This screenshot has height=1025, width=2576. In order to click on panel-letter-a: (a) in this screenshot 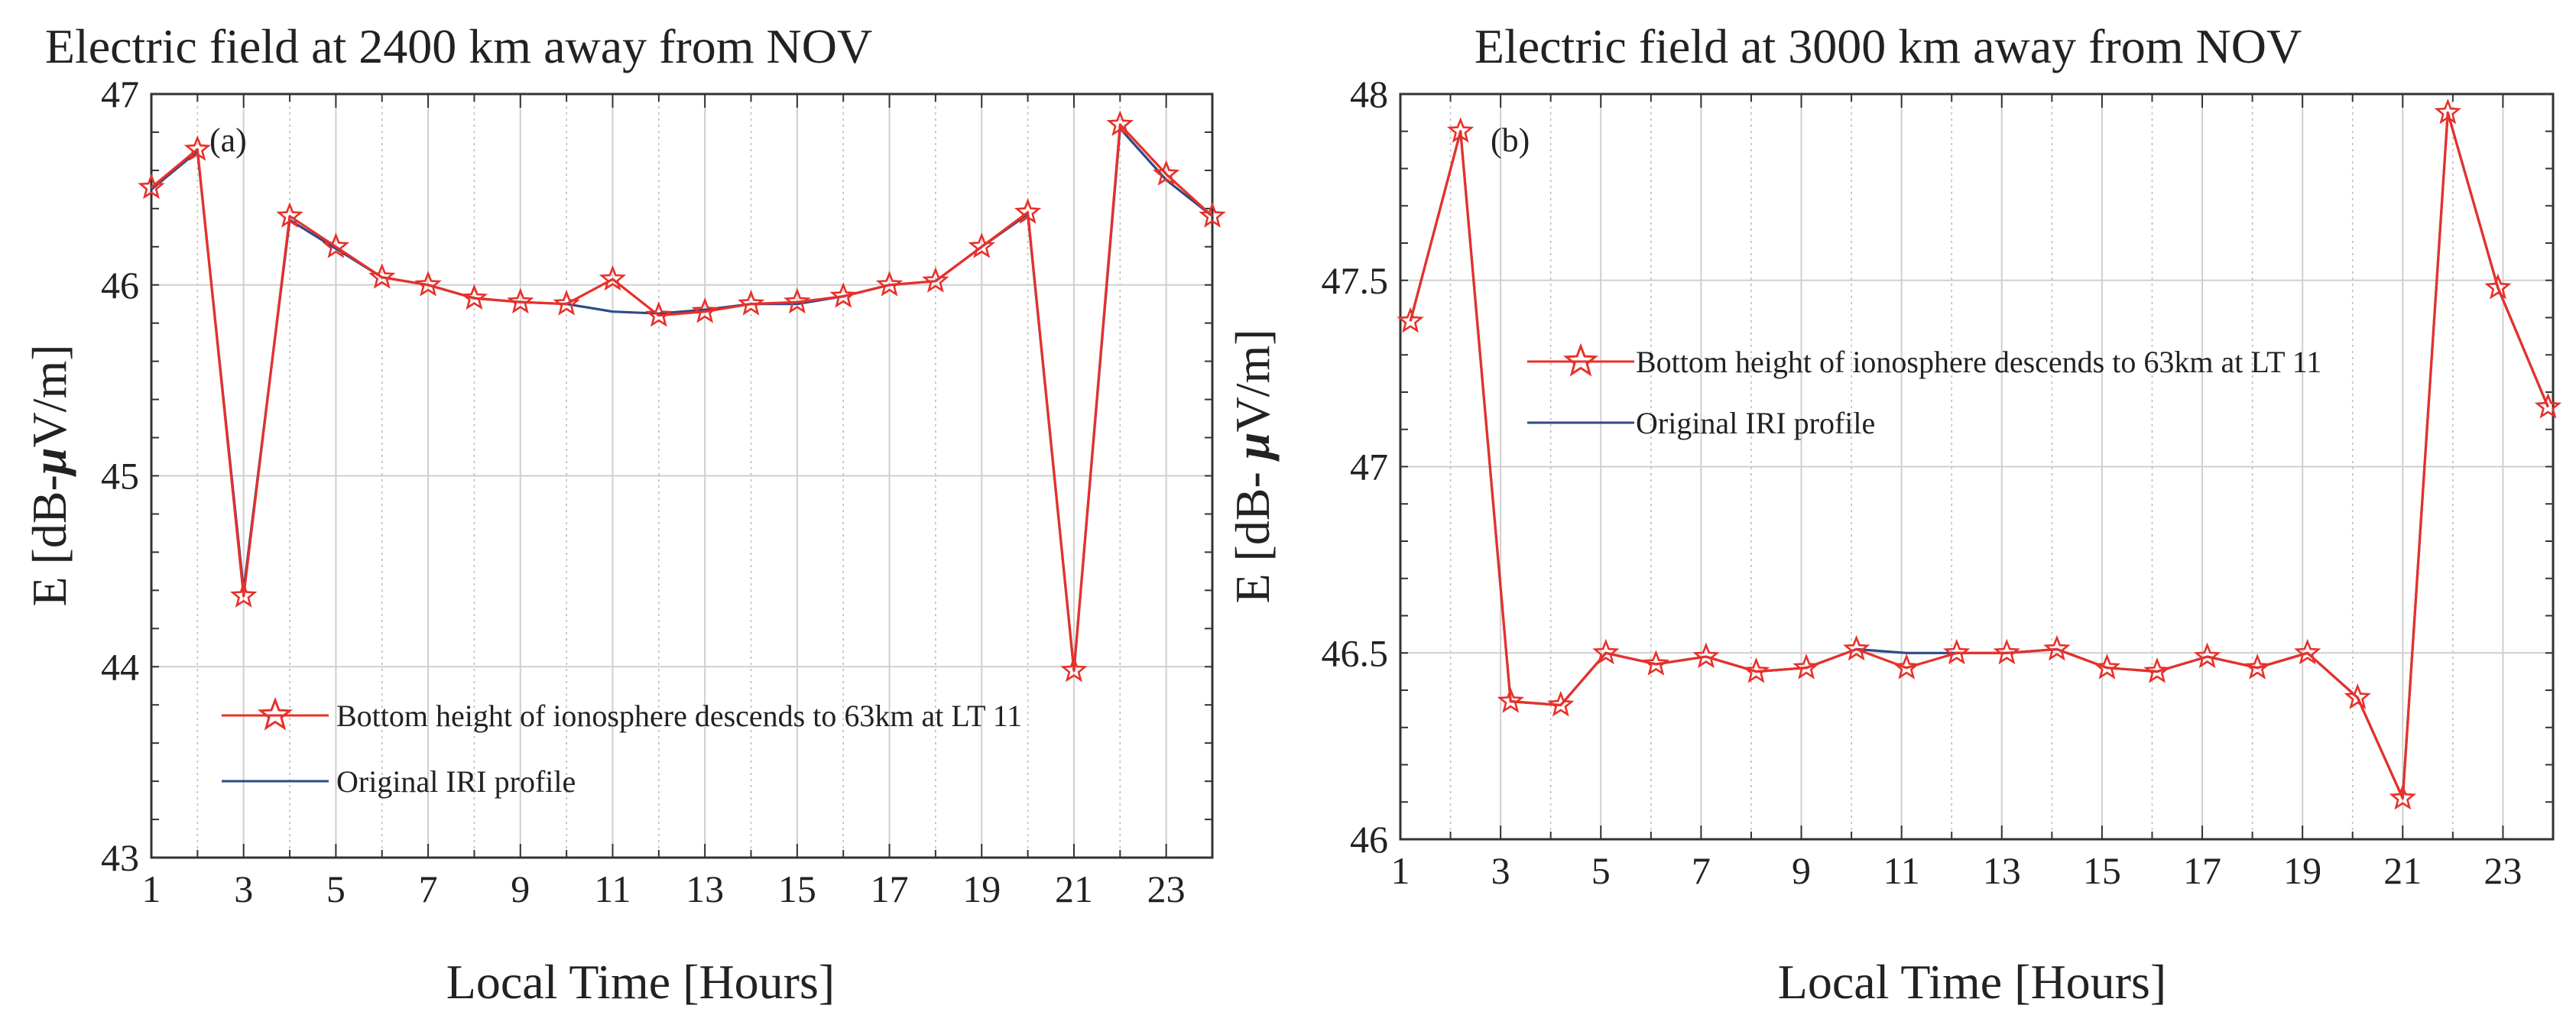, I will do `click(228, 140)`.